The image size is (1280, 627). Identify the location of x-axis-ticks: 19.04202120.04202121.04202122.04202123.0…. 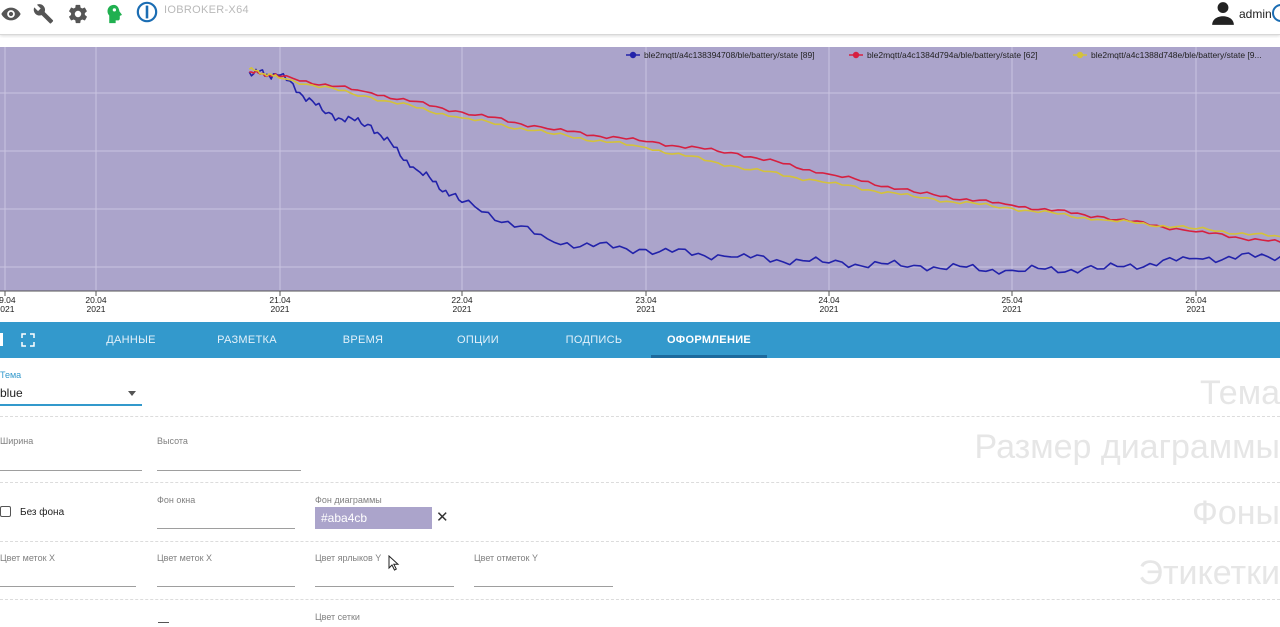
(603, 302).